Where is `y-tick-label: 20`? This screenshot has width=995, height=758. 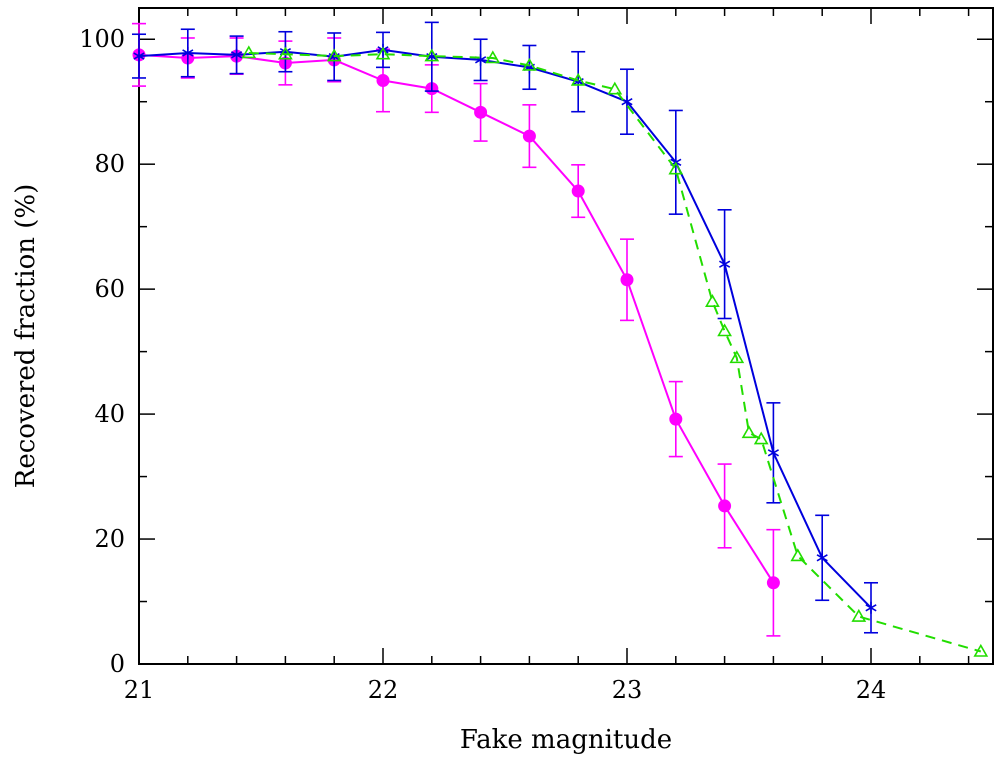
y-tick-label: 20 is located at coordinates (109, 539).